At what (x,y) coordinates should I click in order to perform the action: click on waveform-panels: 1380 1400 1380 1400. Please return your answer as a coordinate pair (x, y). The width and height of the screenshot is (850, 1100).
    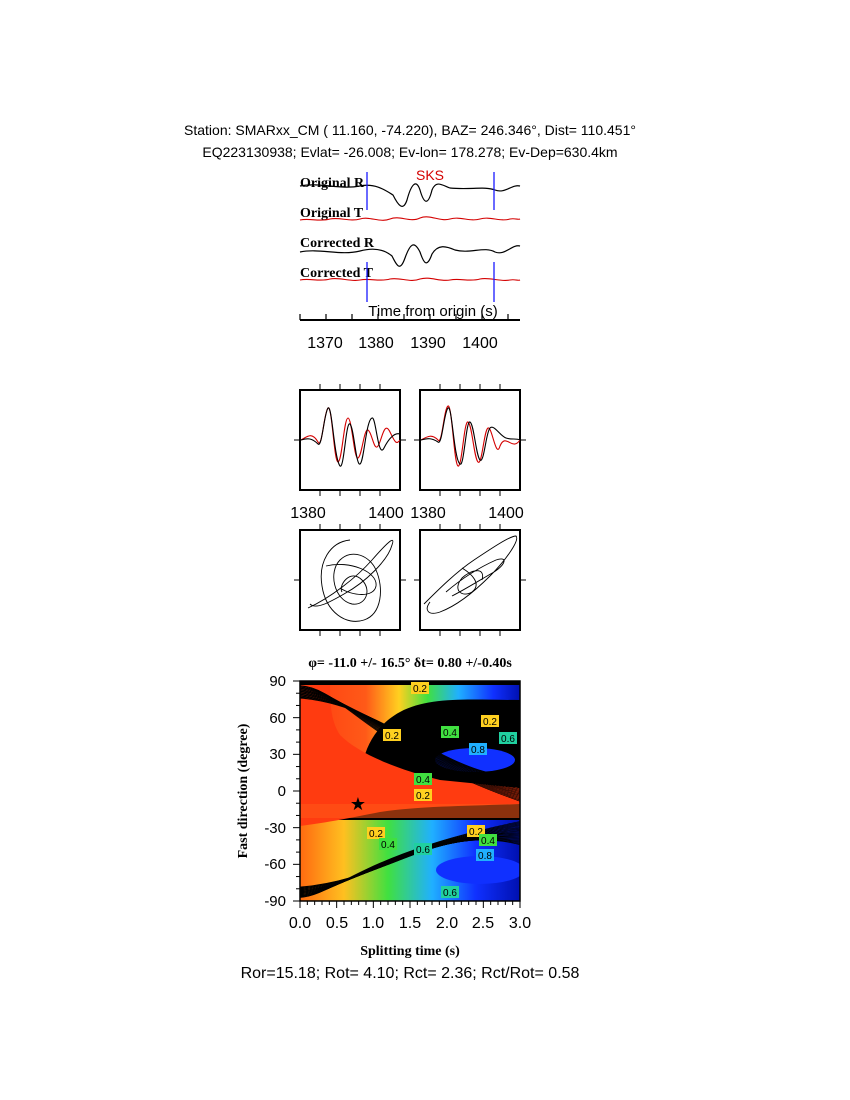
    Looking at the image, I should click on (408, 453).